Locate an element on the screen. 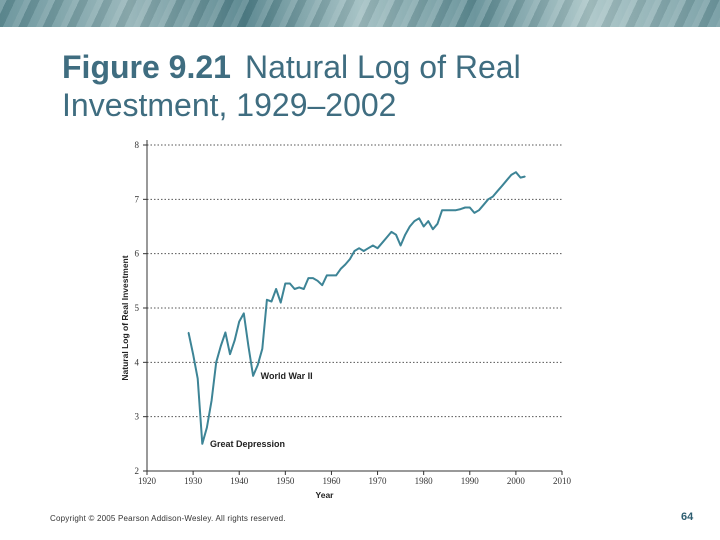  banner-texture is located at coordinates (360, 13).